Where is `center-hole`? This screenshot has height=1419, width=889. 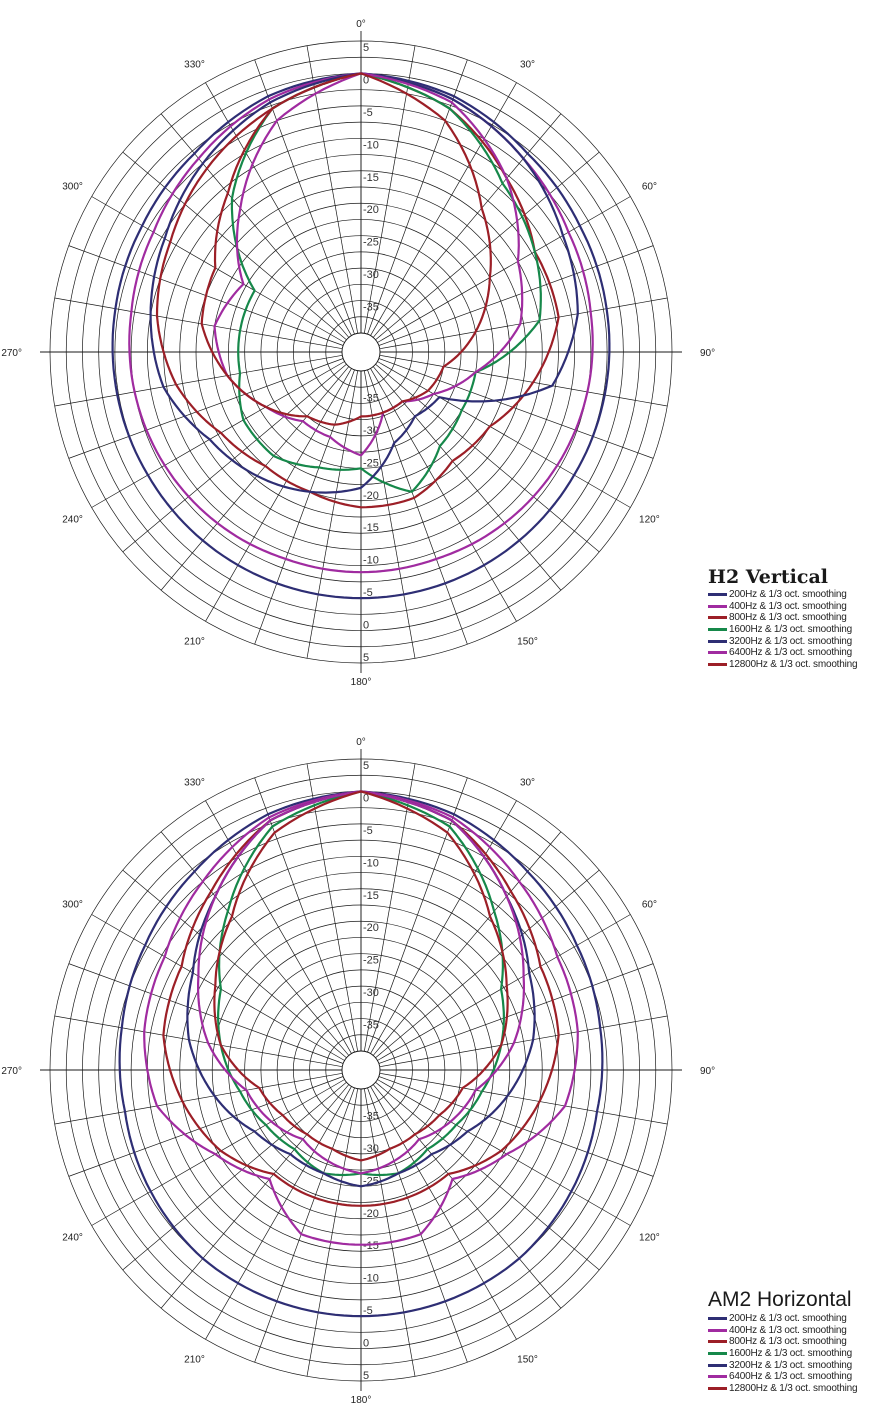
center-hole is located at coordinates (361, 1070).